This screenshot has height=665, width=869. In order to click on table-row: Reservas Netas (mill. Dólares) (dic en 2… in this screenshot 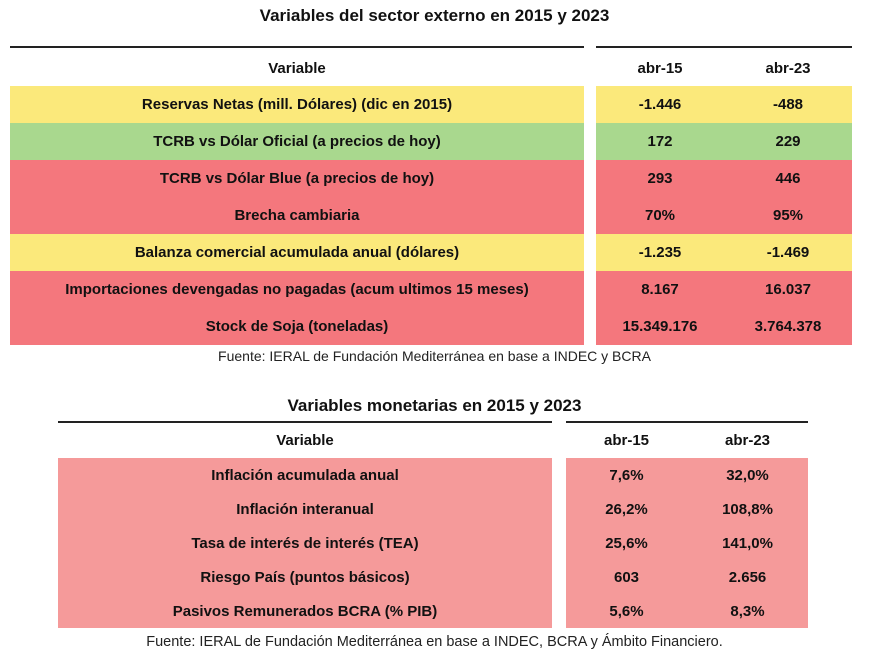, I will do `click(431, 104)`.